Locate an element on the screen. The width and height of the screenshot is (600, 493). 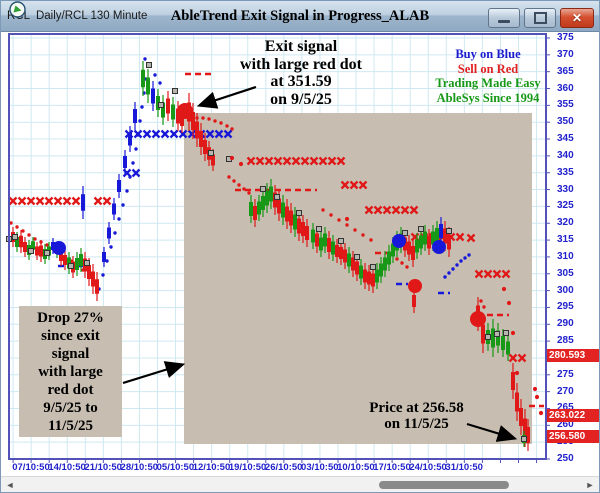
drop-annotation-line: 11/5/25 is located at coordinates (70, 426).